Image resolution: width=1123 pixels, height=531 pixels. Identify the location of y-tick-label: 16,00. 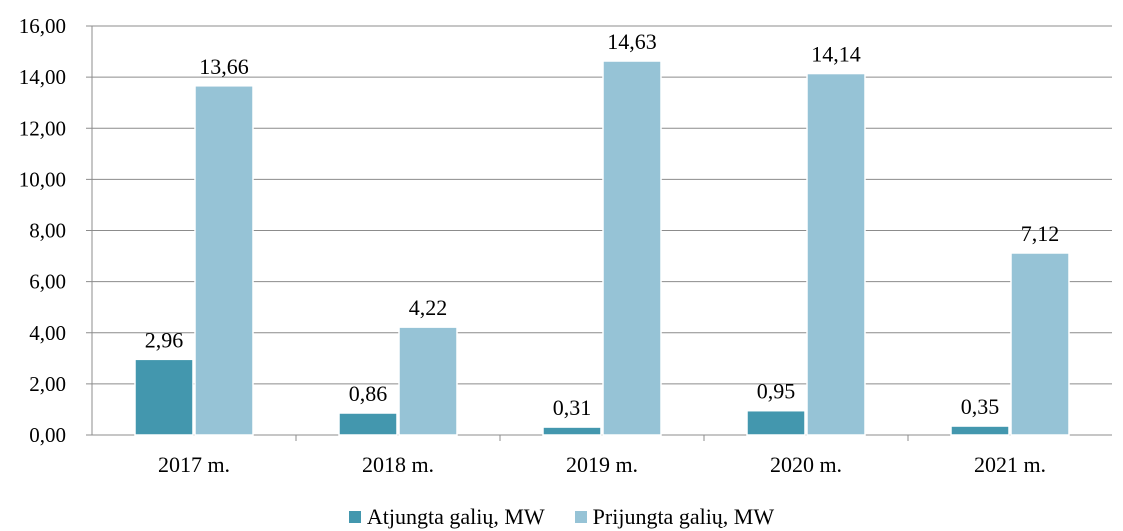
(42, 26).